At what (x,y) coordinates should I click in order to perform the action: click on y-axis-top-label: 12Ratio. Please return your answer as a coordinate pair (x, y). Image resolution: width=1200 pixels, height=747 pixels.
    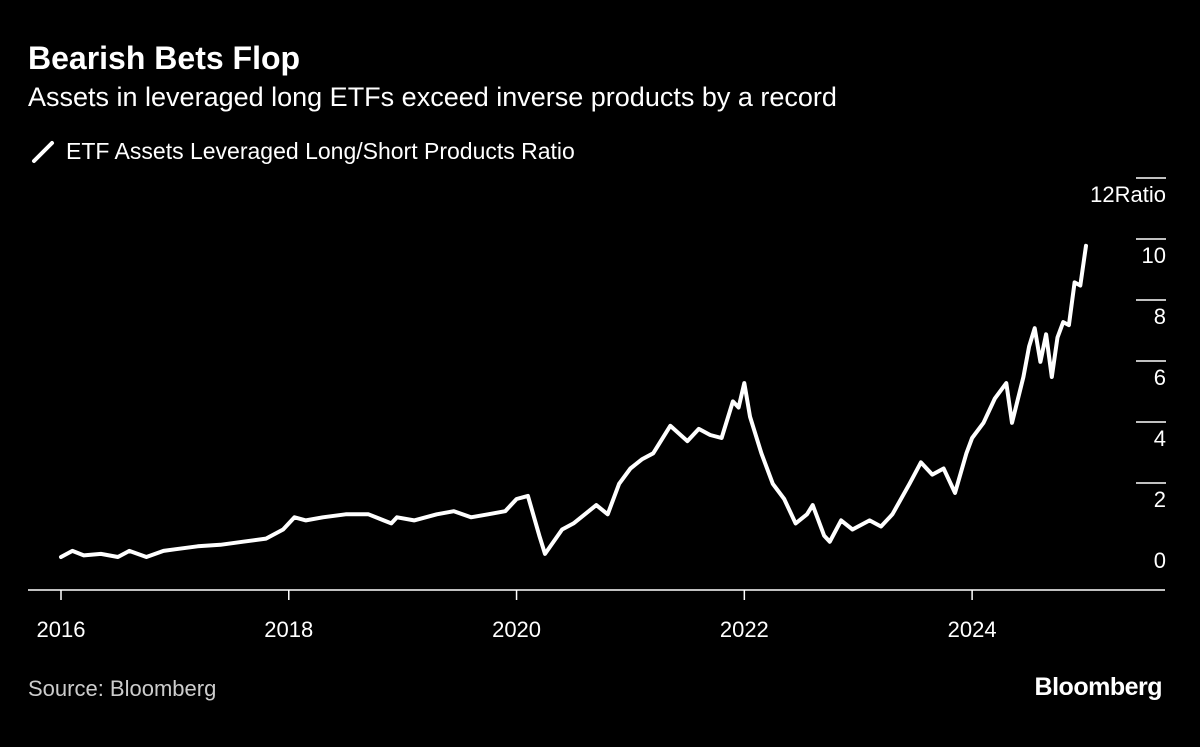
    Looking at the image, I should click on (1128, 194).